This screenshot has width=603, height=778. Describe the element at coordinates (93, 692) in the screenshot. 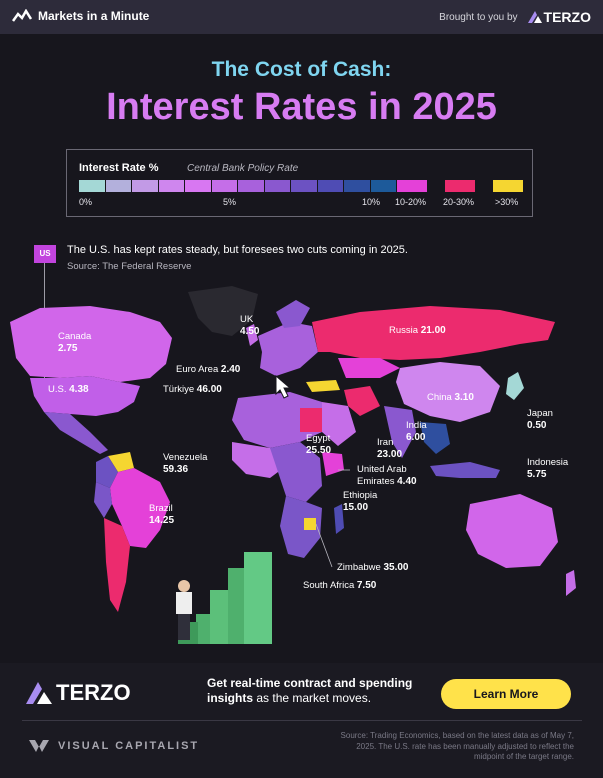

I see `terzo-footer-label: TERZO` at that location.